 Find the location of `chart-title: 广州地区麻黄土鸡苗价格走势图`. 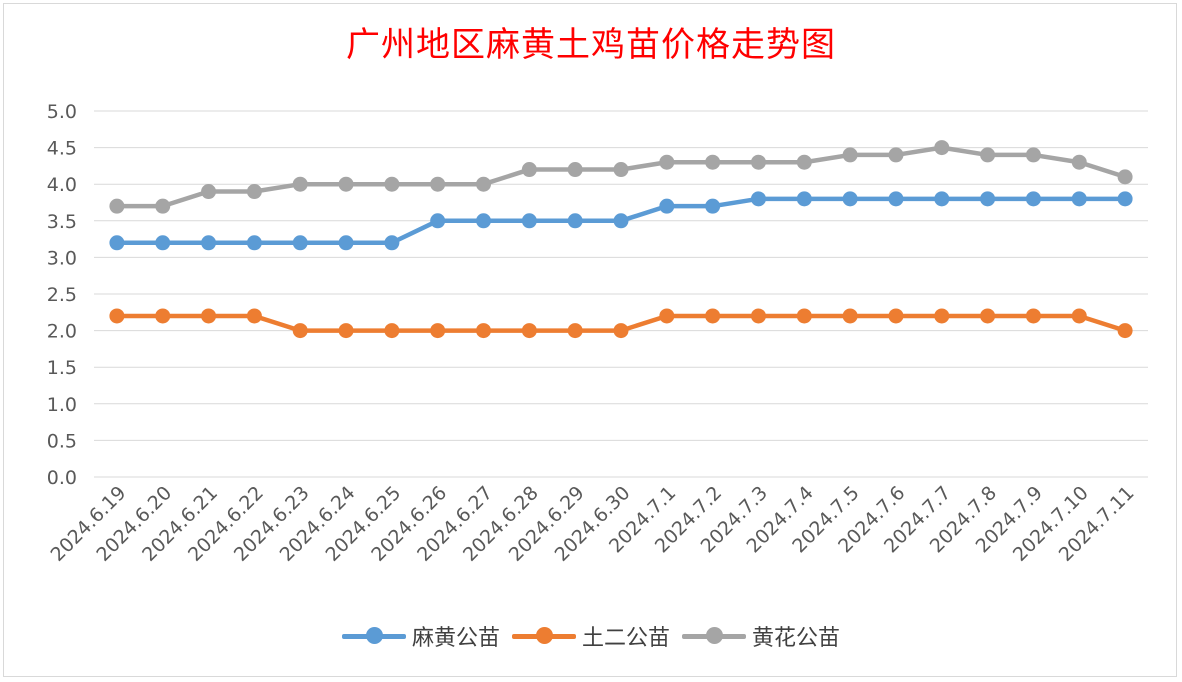

chart-title: 广州地区麻黄土鸡苗价格走势图 is located at coordinates (591, 45).